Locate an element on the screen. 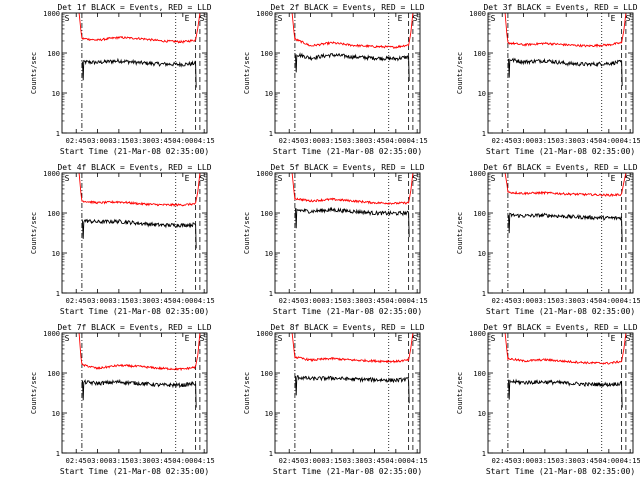  chart-title: Det 4f BLACK = Events, RED = LLD is located at coordinates (134, 167).